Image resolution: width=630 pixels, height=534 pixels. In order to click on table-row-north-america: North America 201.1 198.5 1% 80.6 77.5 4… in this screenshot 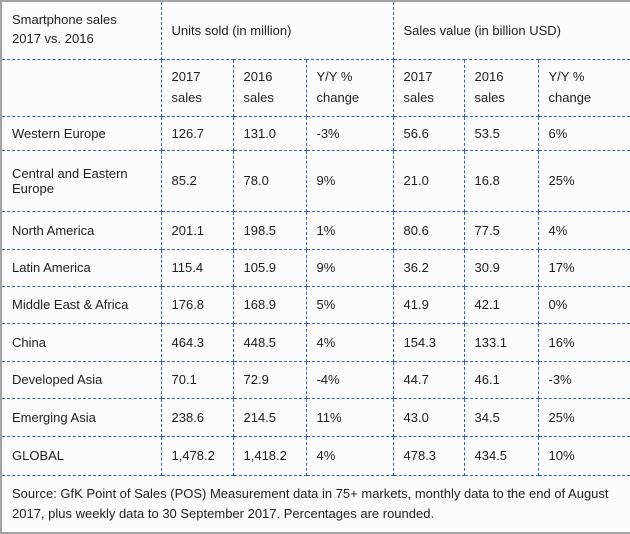, I will do `click(315, 230)`.